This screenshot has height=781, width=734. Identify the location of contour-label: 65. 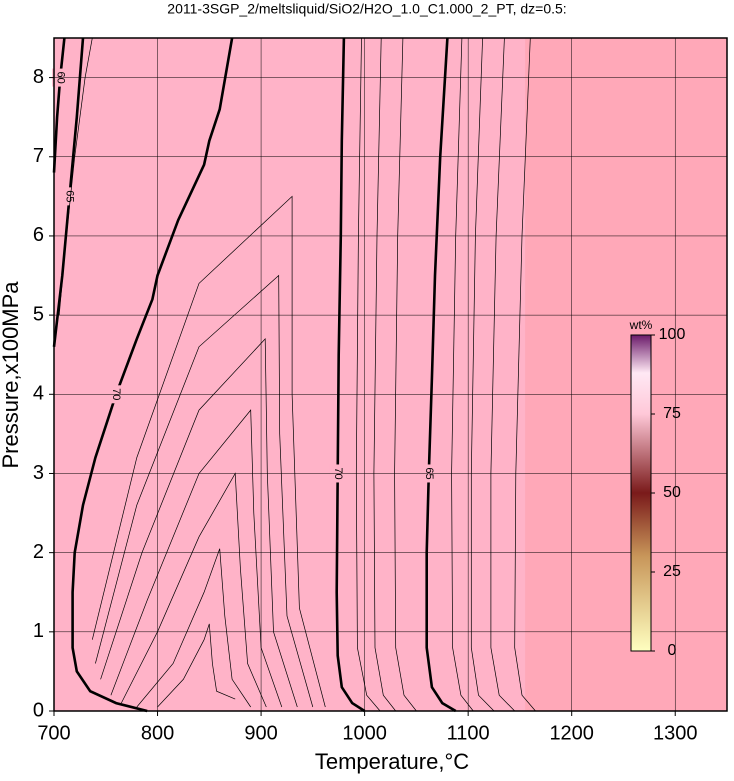
(70, 196).